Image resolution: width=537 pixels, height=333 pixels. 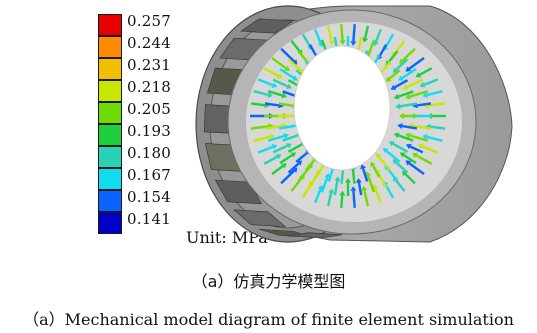 What do you see at coordinates (149, 175) in the screenshot?
I see `legend-value: 0.167` at bounding box center [149, 175].